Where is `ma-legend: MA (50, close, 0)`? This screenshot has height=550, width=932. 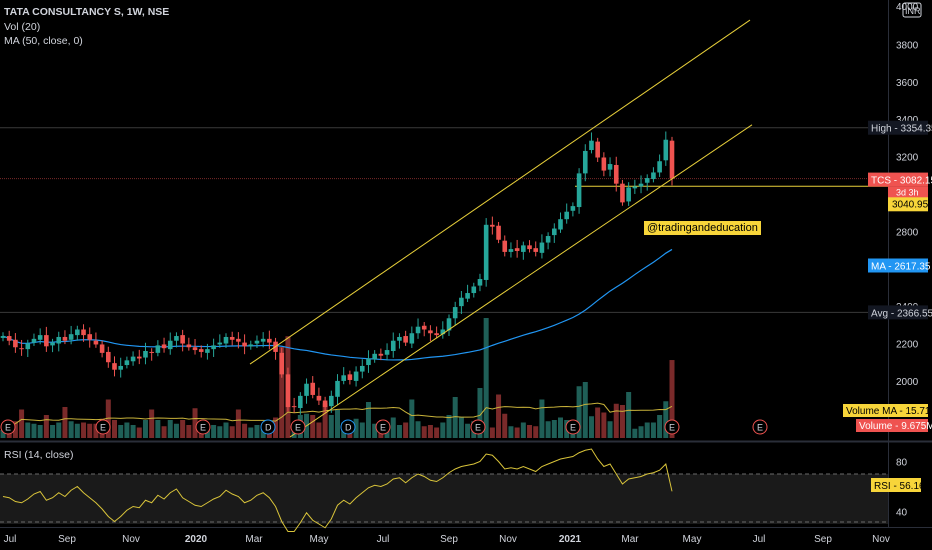
ma-legend: MA (50, close, 0) is located at coordinates (43, 41).